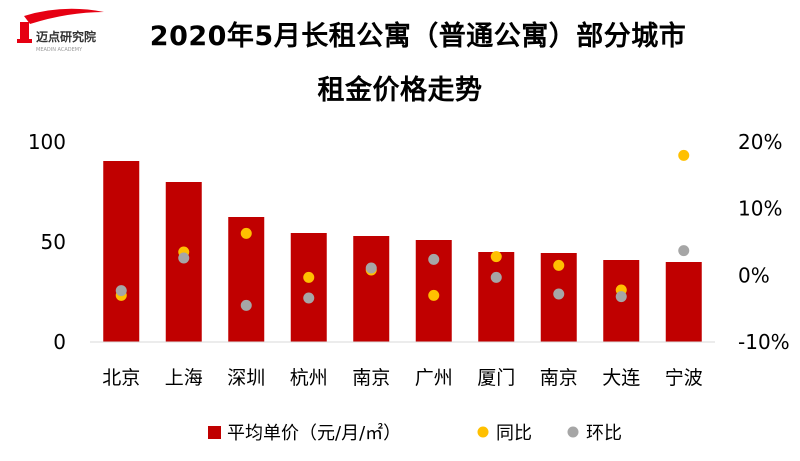  What do you see at coordinates (121, 378) in the screenshot?
I see `category-label-0: 北京` at bounding box center [121, 378].